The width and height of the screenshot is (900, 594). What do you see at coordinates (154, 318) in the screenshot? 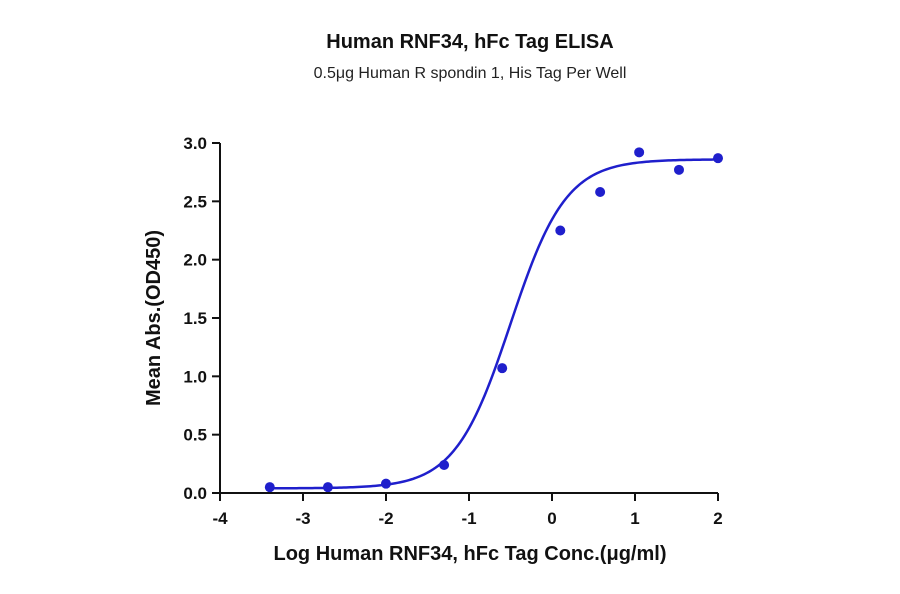
I see `y-axis-label: Mean Abs.(OD450)` at bounding box center [154, 318].